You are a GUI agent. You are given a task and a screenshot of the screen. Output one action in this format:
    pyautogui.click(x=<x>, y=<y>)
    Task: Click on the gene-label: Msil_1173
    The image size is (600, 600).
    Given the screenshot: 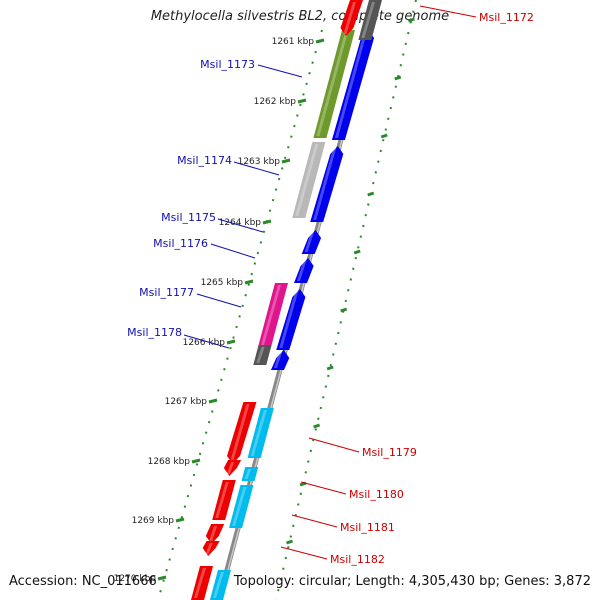 What is the action you would take?
    pyautogui.click(x=227, y=64)
    